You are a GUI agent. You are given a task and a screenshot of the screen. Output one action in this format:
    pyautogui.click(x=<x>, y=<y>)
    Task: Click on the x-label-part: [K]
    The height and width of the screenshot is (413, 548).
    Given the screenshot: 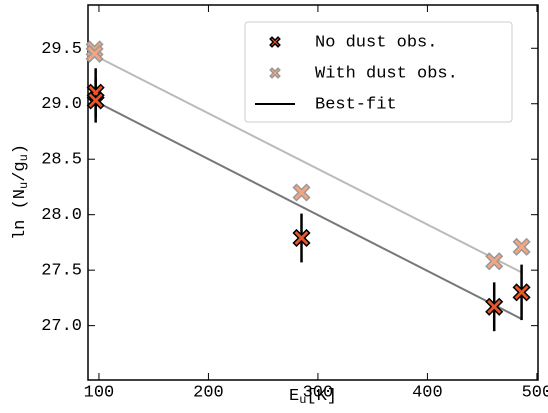 What is the action you would take?
    pyautogui.click(x=321, y=396)
    